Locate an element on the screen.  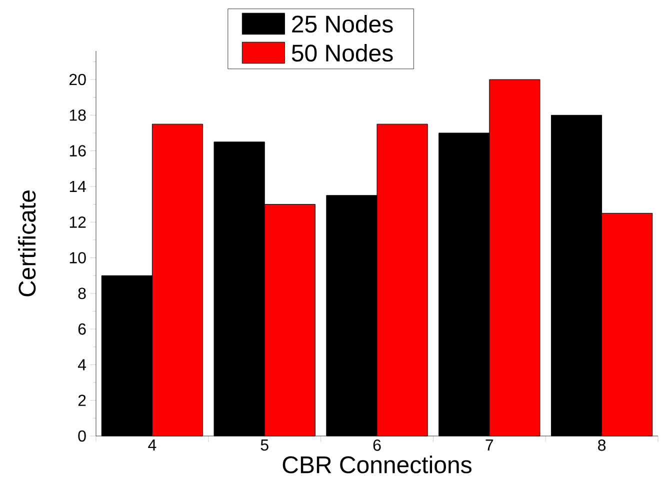
y-tick-label: 14 is located at coordinates (78, 186).